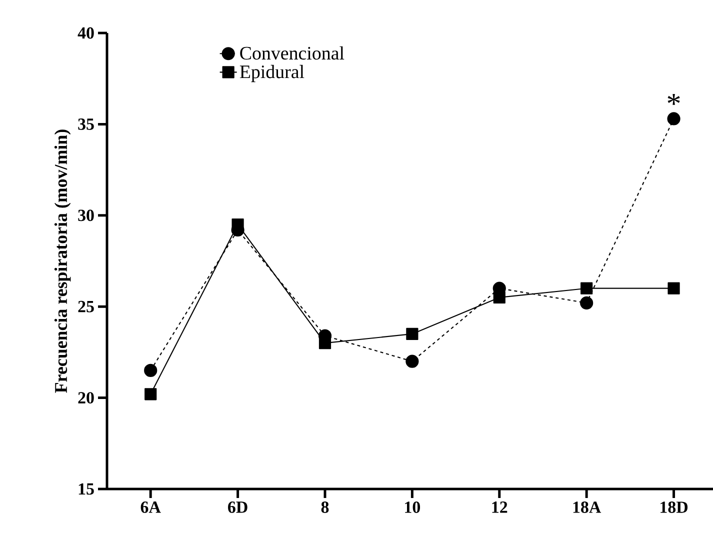 The image size is (713, 541). What do you see at coordinates (86, 398) in the screenshot?
I see `y-tick-label: 20` at bounding box center [86, 398].